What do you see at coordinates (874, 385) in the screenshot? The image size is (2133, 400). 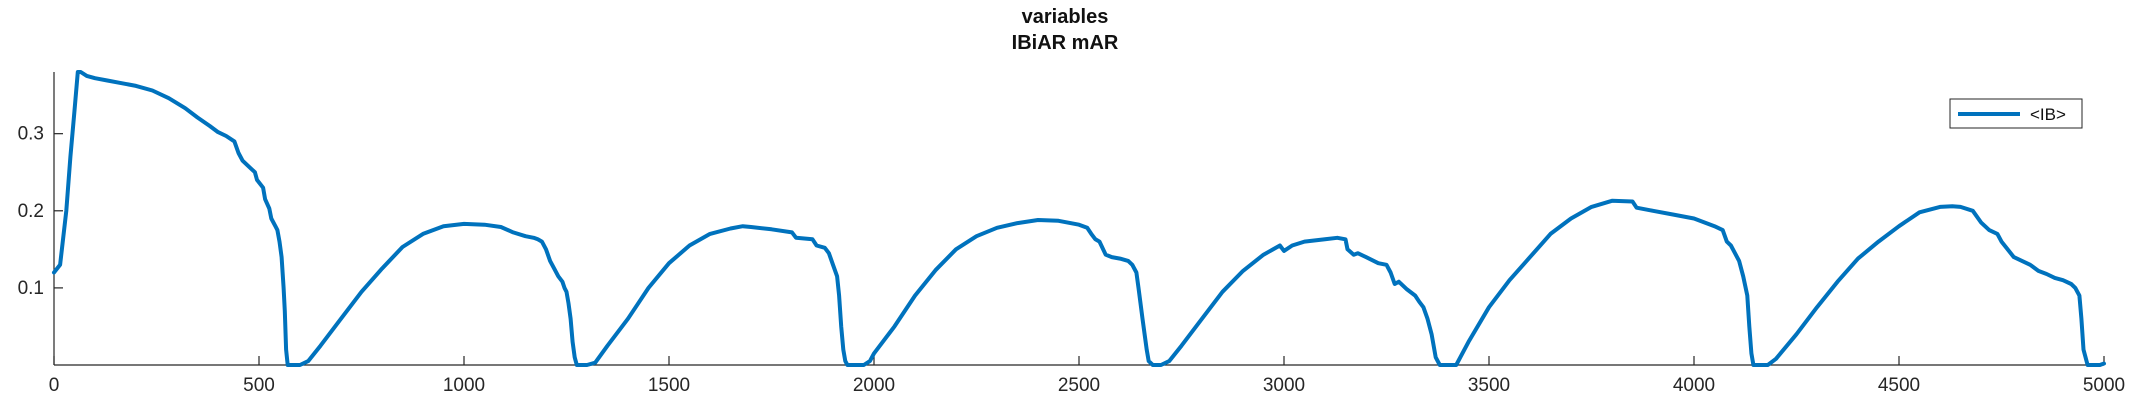 I see `x-tick-label: 2000` at bounding box center [874, 385].